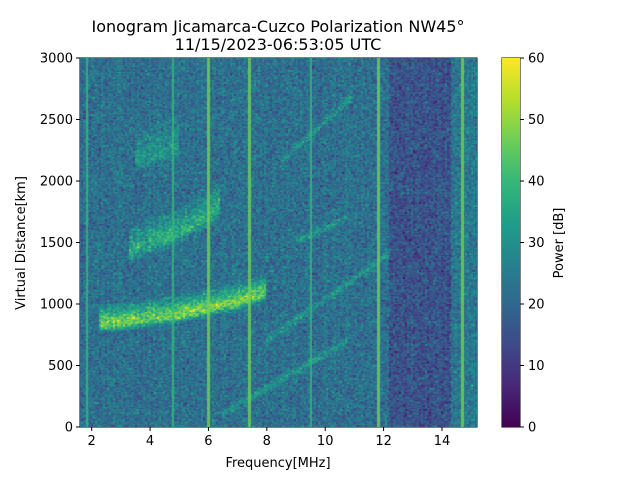  What do you see at coordinates (208, 441) in the screenshot?
I see `x-tick-label: 6` at bounding box center [208, 441].